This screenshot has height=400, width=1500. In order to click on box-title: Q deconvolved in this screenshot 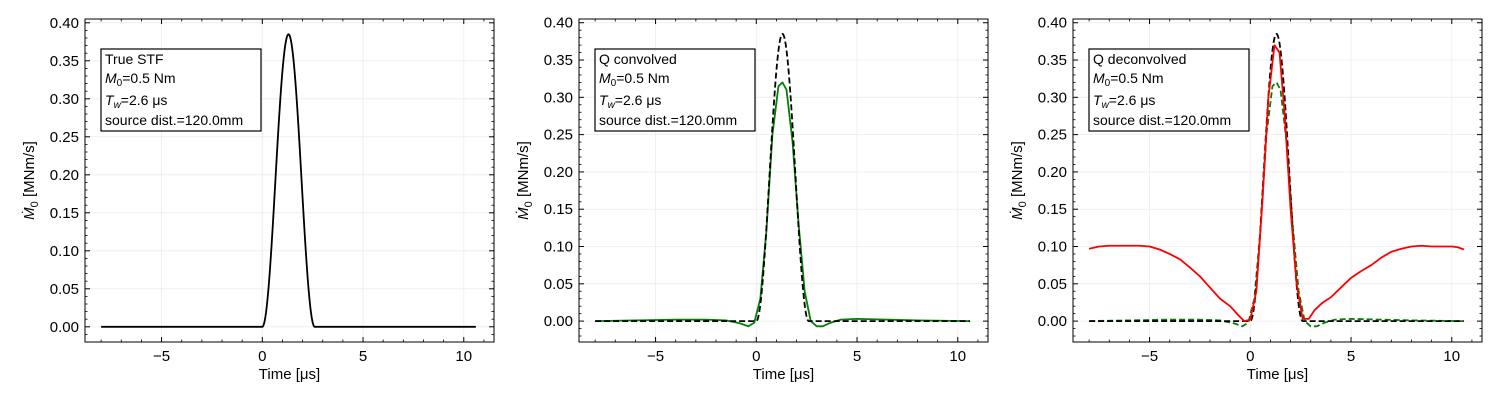, I will do `click(1139, 59)`.